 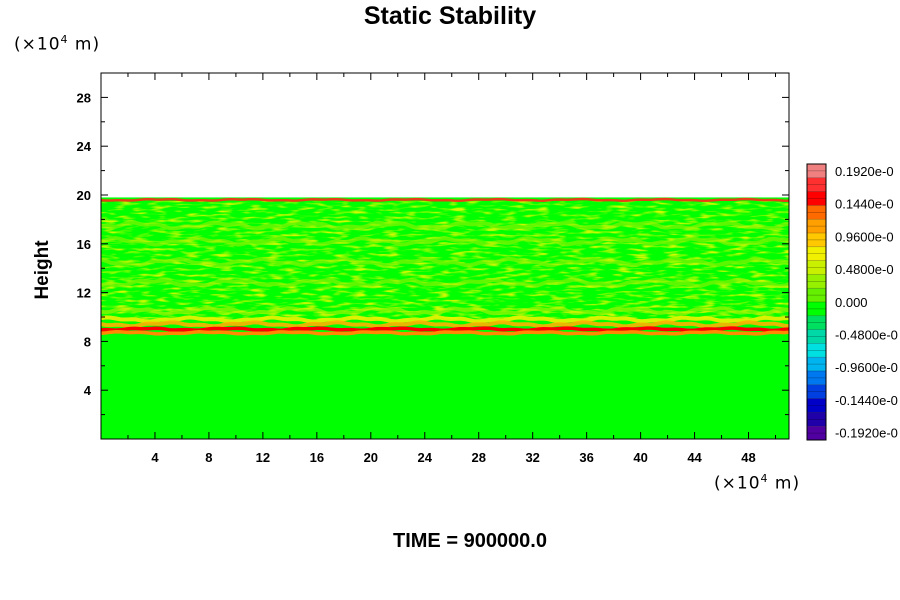 I want to click on y-axis-unit: (×104 m), so click(x=57, y=44).